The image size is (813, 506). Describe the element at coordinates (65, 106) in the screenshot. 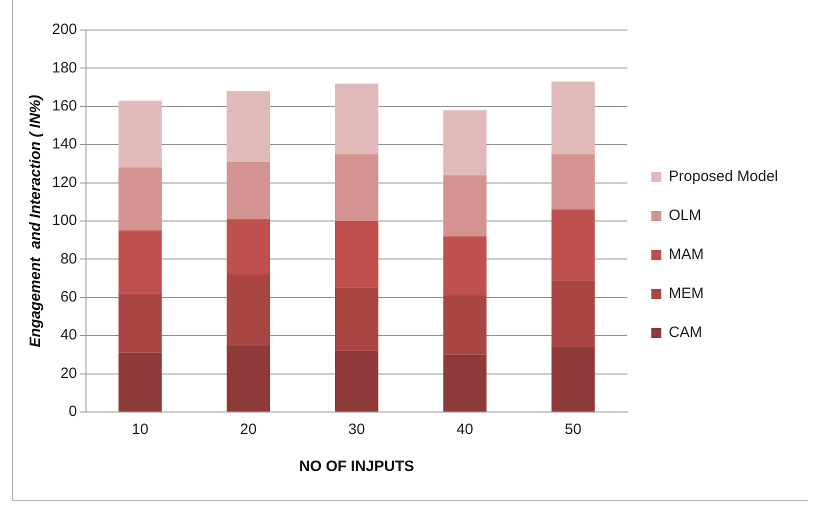

I see `y-tick-label: 160` at that location.